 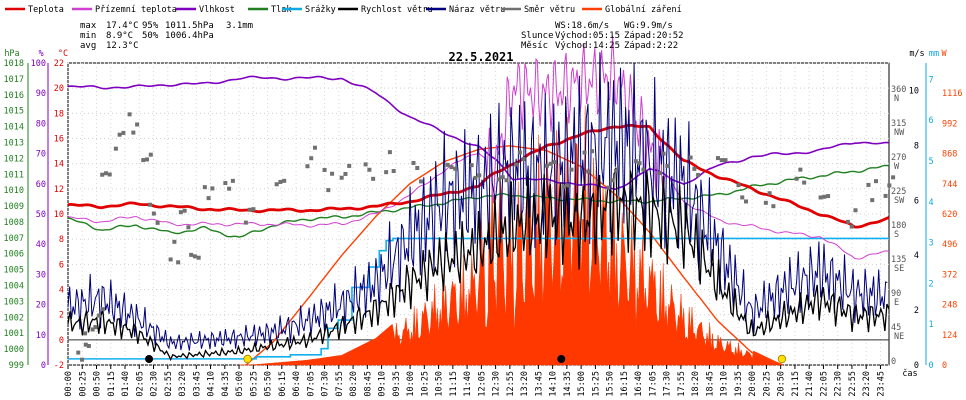 What do you see at coordinates (397, 10) in the screenshot?
I see `legend-label: Rychlost větru` at bounding box center [397, 10].